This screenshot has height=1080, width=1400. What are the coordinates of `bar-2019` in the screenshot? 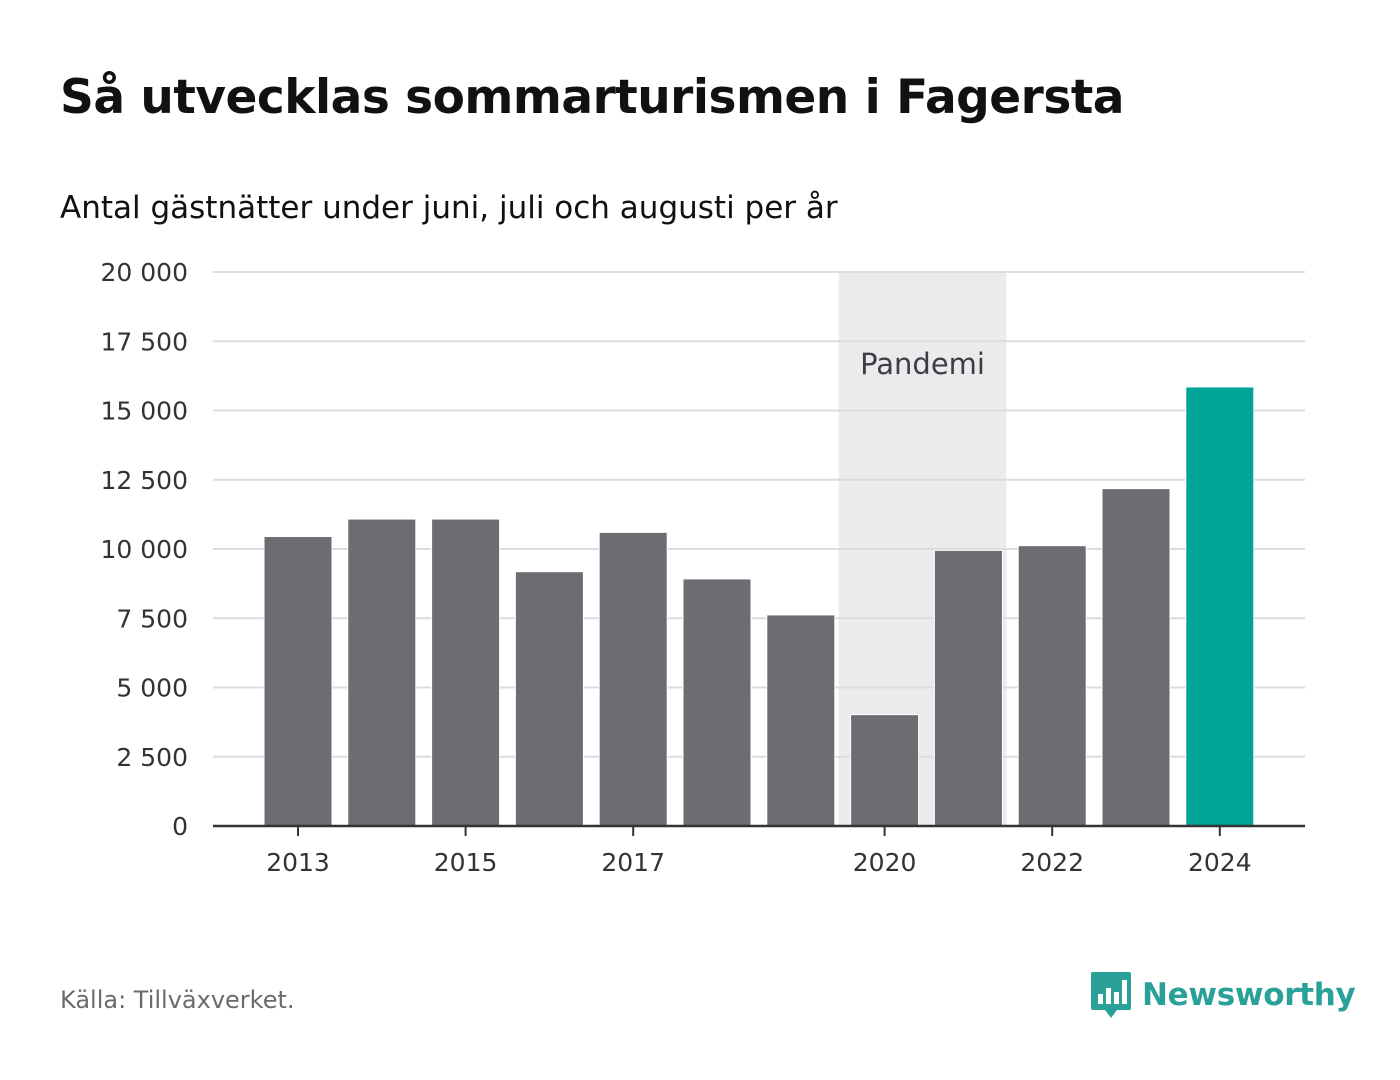 It's located at (801, 720).